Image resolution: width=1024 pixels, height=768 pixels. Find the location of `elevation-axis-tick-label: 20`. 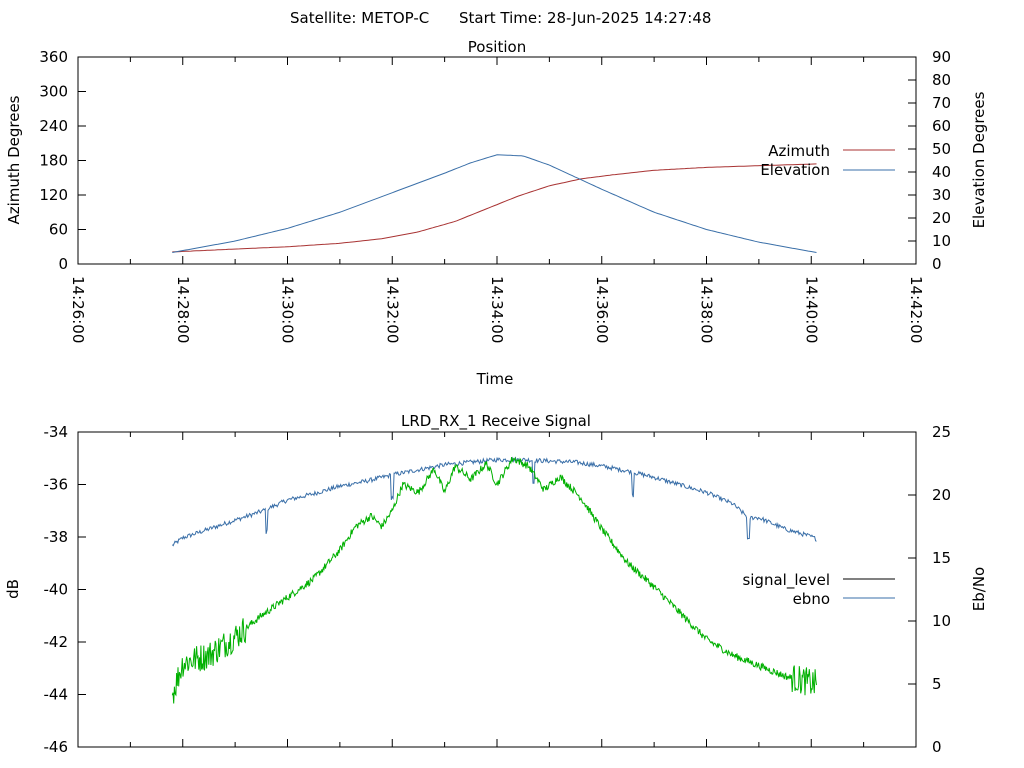

elevation-axis-tick-label: 20 is located at coordinates (941, 218).